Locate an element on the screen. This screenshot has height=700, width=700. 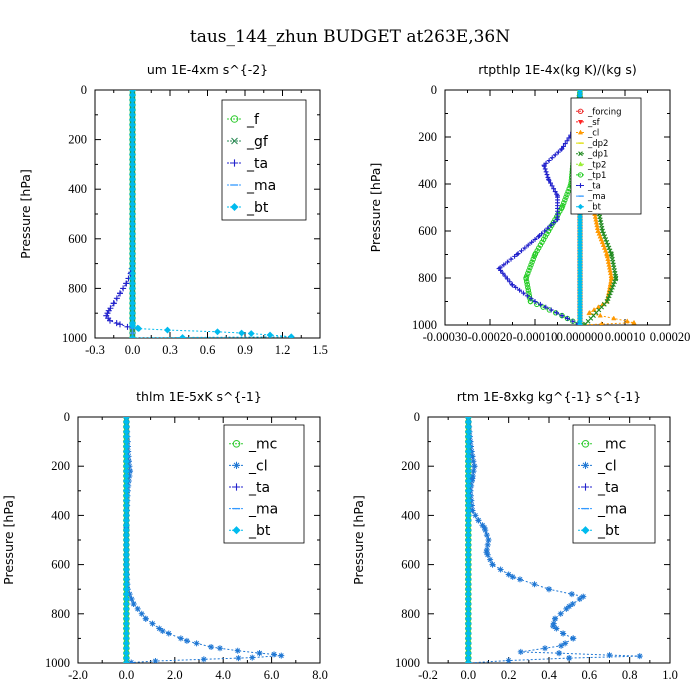
x-tick-label: 0.9 is located at coordinates (245, 350).